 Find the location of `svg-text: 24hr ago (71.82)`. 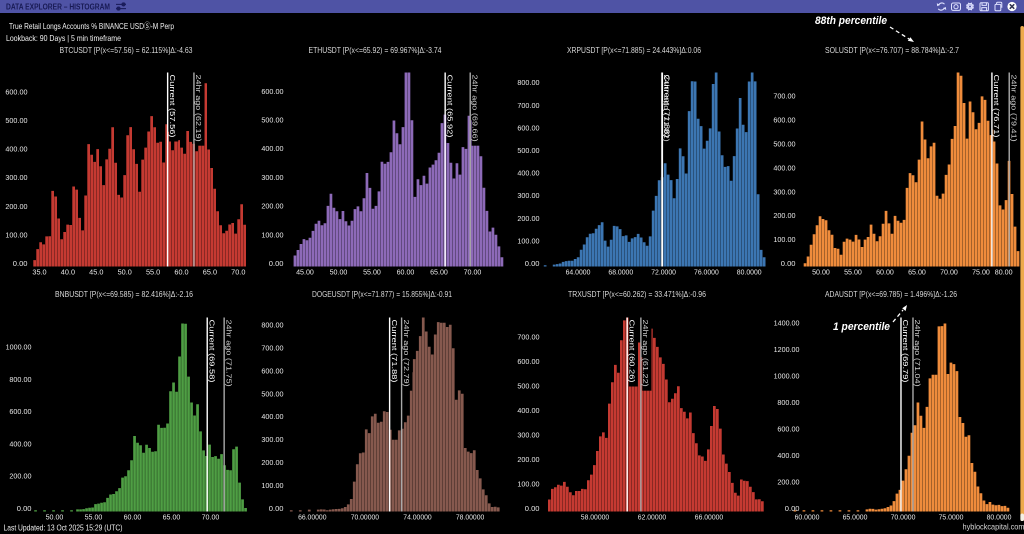

svg-text: 24hr ago (71.82) is located at coordinates (666, 109).